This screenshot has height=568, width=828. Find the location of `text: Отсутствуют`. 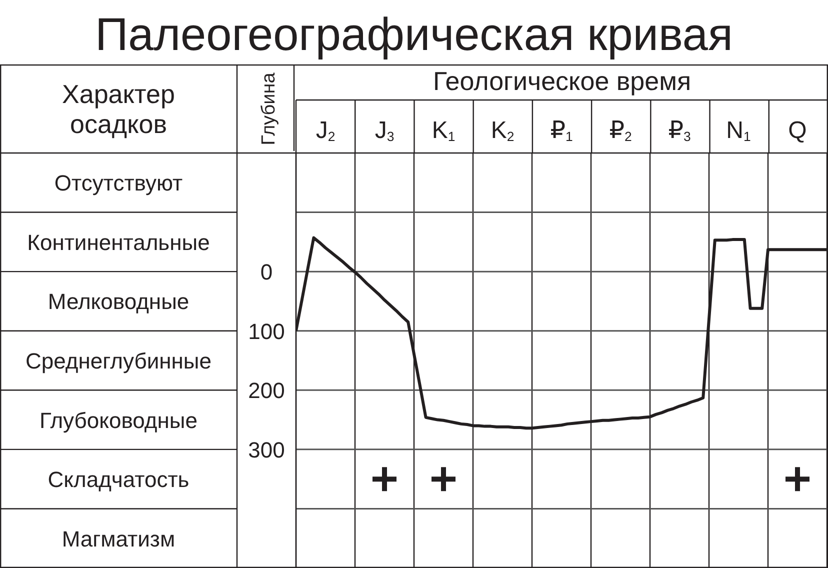

text: Отсутствуют is located at coordinates (118, 183).